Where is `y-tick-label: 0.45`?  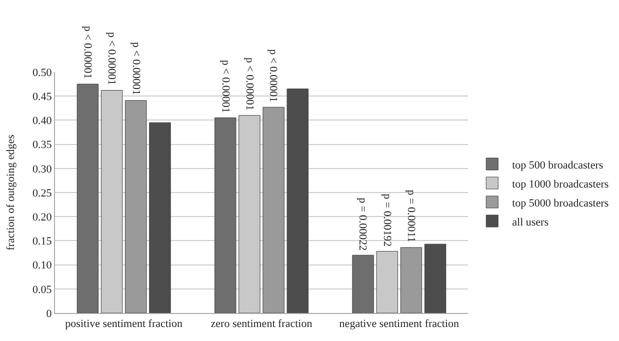 y-tick-label: 0.45 is located at coordinates (42, 96).